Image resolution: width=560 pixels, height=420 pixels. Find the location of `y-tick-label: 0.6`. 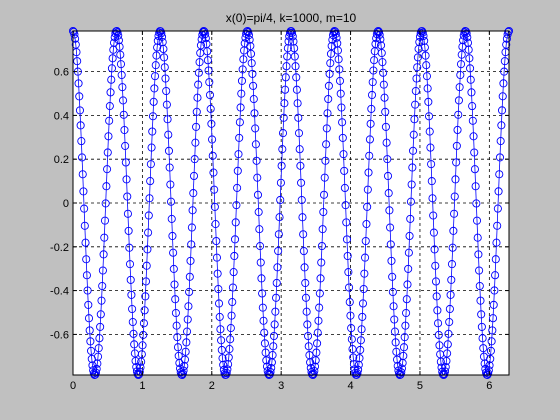

y-tick-label: 0.6 is located at coordinates (61, 73).